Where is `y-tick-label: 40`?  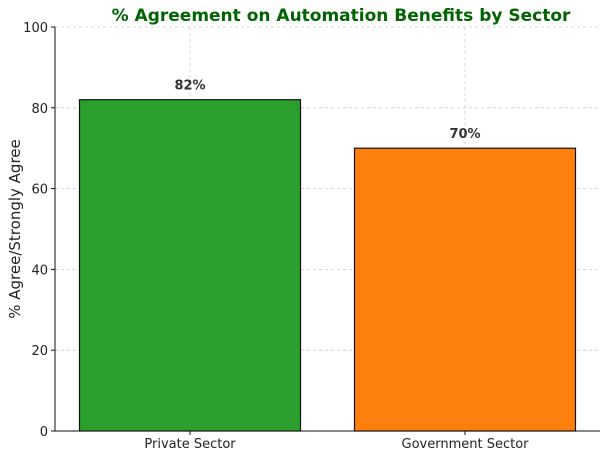
y-tick-label: 40 is located at coordinates (39, 270).